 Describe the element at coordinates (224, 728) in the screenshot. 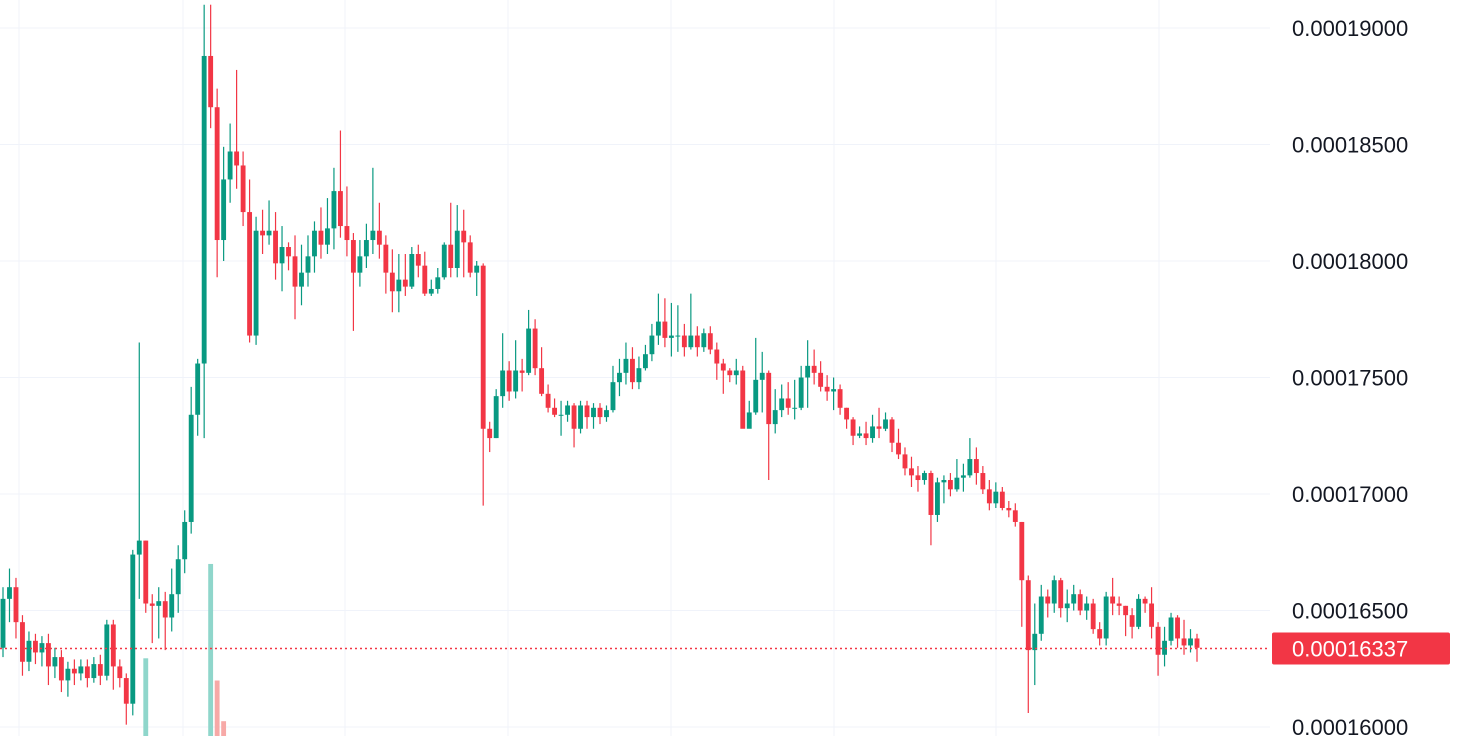

I see `volume-bar` at that location.